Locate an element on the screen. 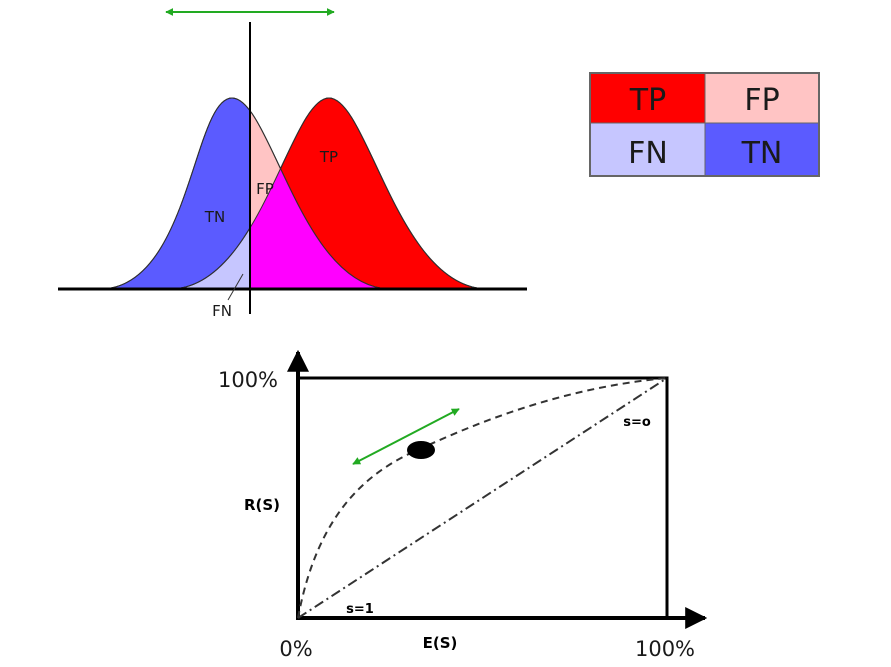 Image resolution: width=891 pixels, height=667 pixels. legend-cell-tn is located at coordinates (762, 149).